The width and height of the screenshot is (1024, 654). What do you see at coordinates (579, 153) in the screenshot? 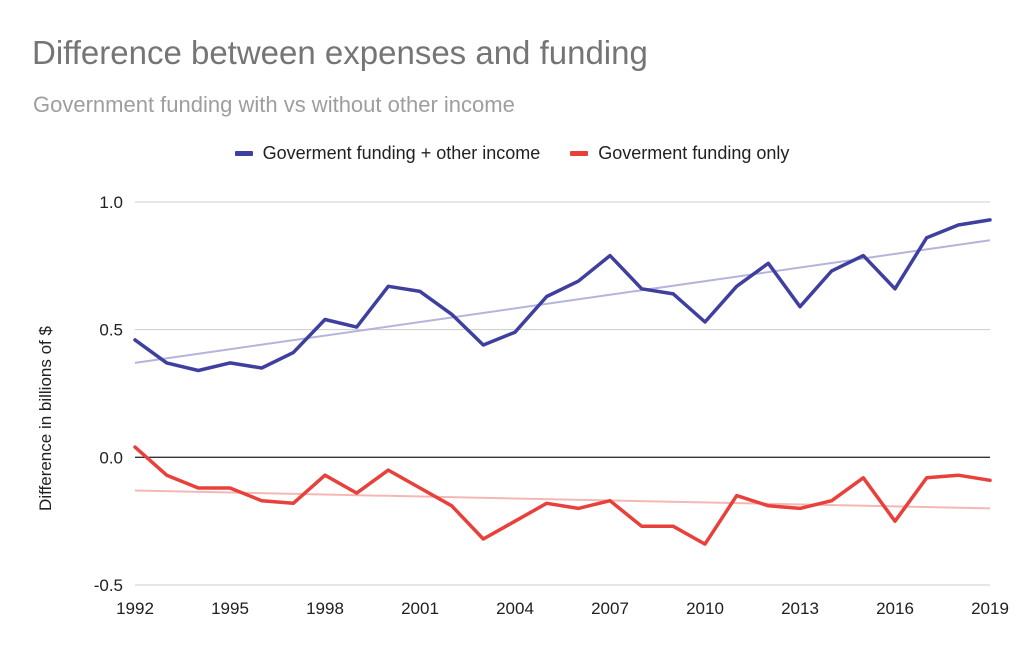
I see `legend-swatch-funding-only` at bounding box center [579, 153].